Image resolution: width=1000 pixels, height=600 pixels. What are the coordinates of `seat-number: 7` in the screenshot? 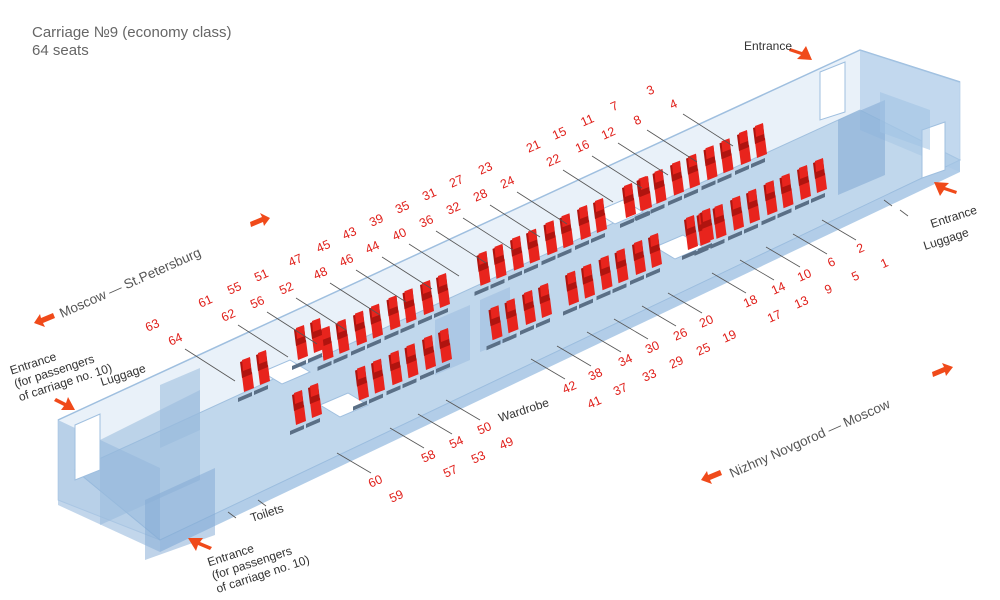 It's located at (614, 107).